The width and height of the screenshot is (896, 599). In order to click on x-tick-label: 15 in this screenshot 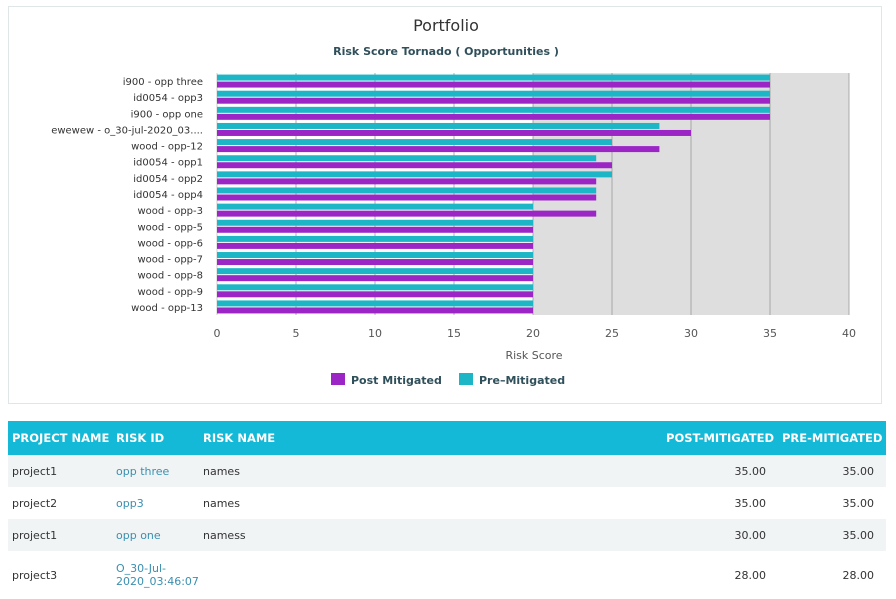, I will do `click(454, 333)`.